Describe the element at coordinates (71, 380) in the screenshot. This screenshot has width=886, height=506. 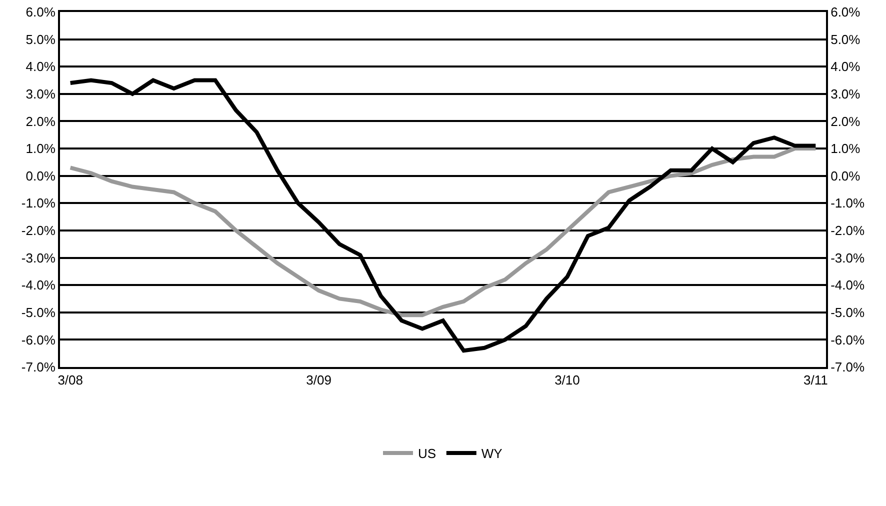
I see `x-tick-label: 3/08` at that location.